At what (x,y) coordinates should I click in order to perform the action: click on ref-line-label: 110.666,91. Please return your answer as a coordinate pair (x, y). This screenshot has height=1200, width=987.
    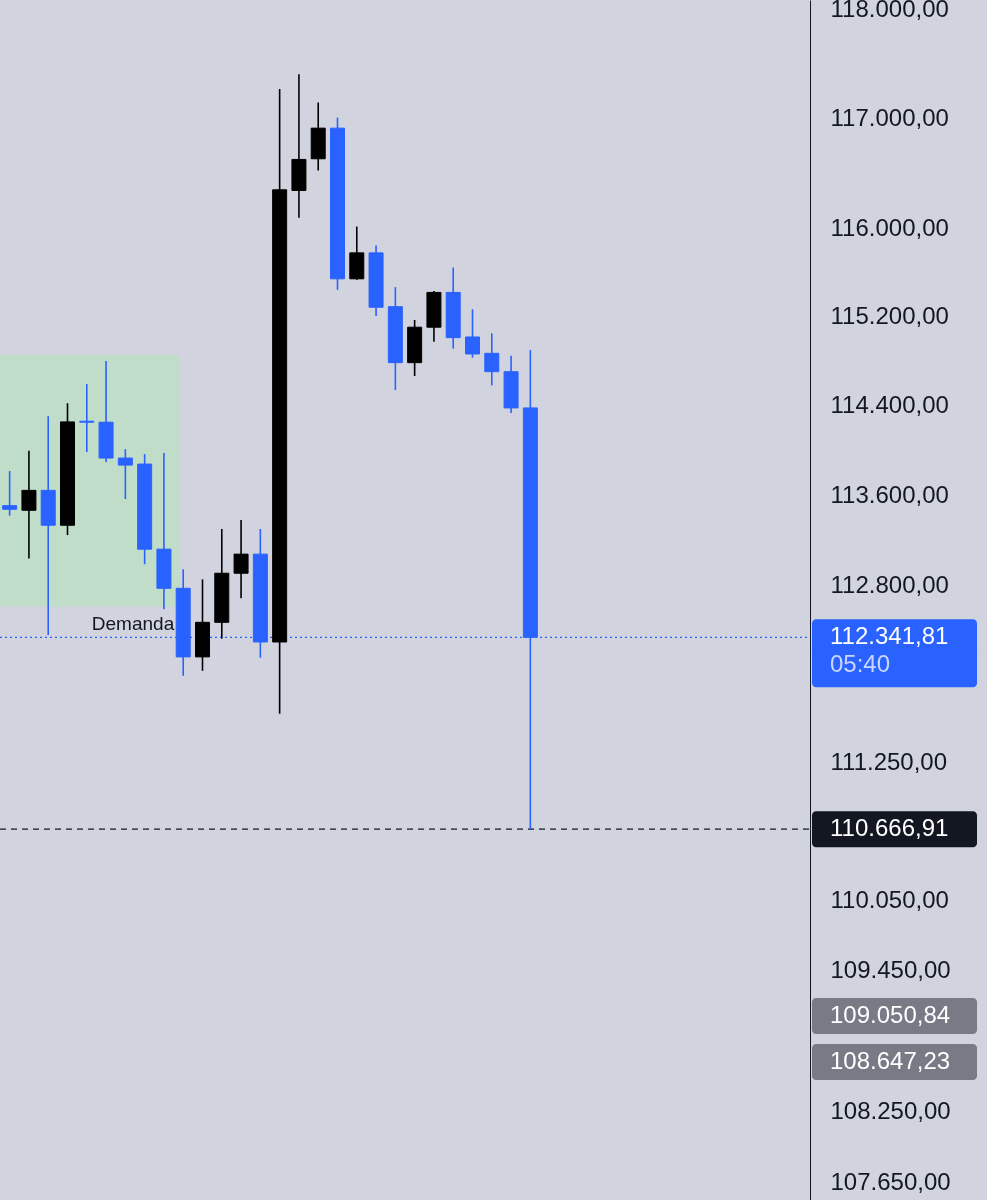
    Looking at the image, I should click on (889, 828).